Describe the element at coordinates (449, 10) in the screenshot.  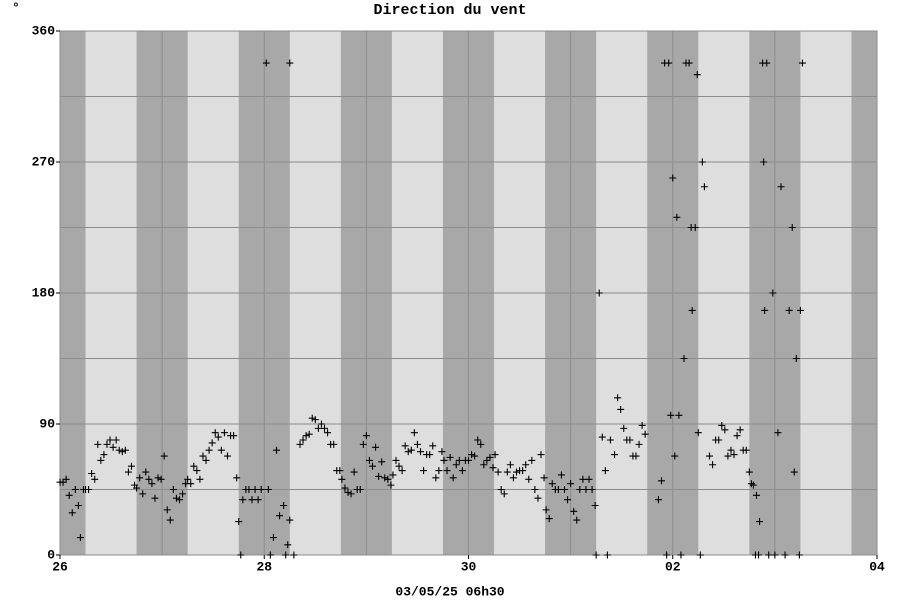
I see `chart-title: Direction du vent` at that location.